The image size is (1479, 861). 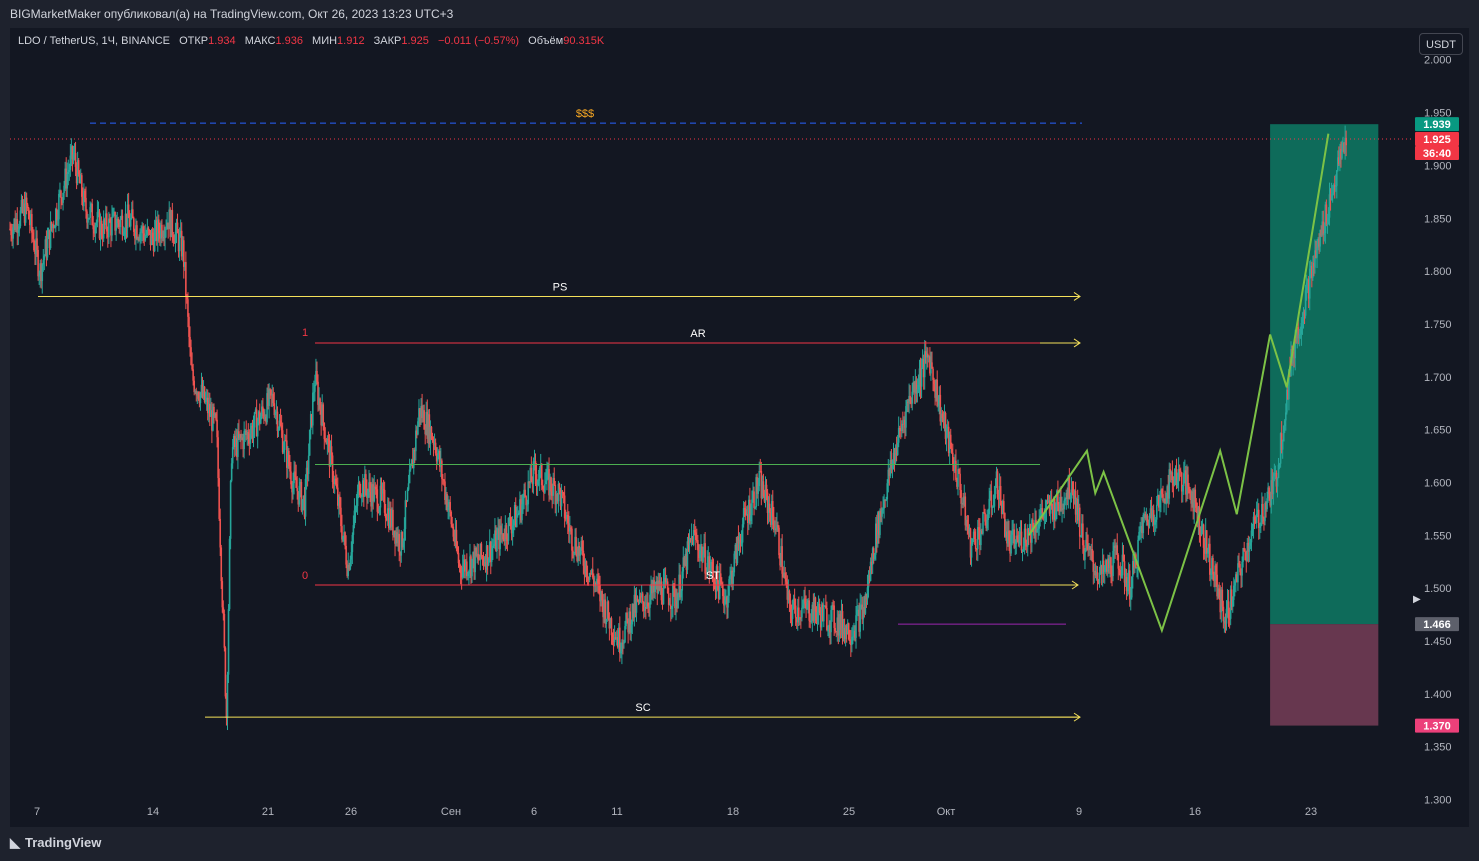 What do you see at coordinates (1438, 325) in the screenshot?
I see `y-tick-label: 1.750` at bounding box center [1438, 325].